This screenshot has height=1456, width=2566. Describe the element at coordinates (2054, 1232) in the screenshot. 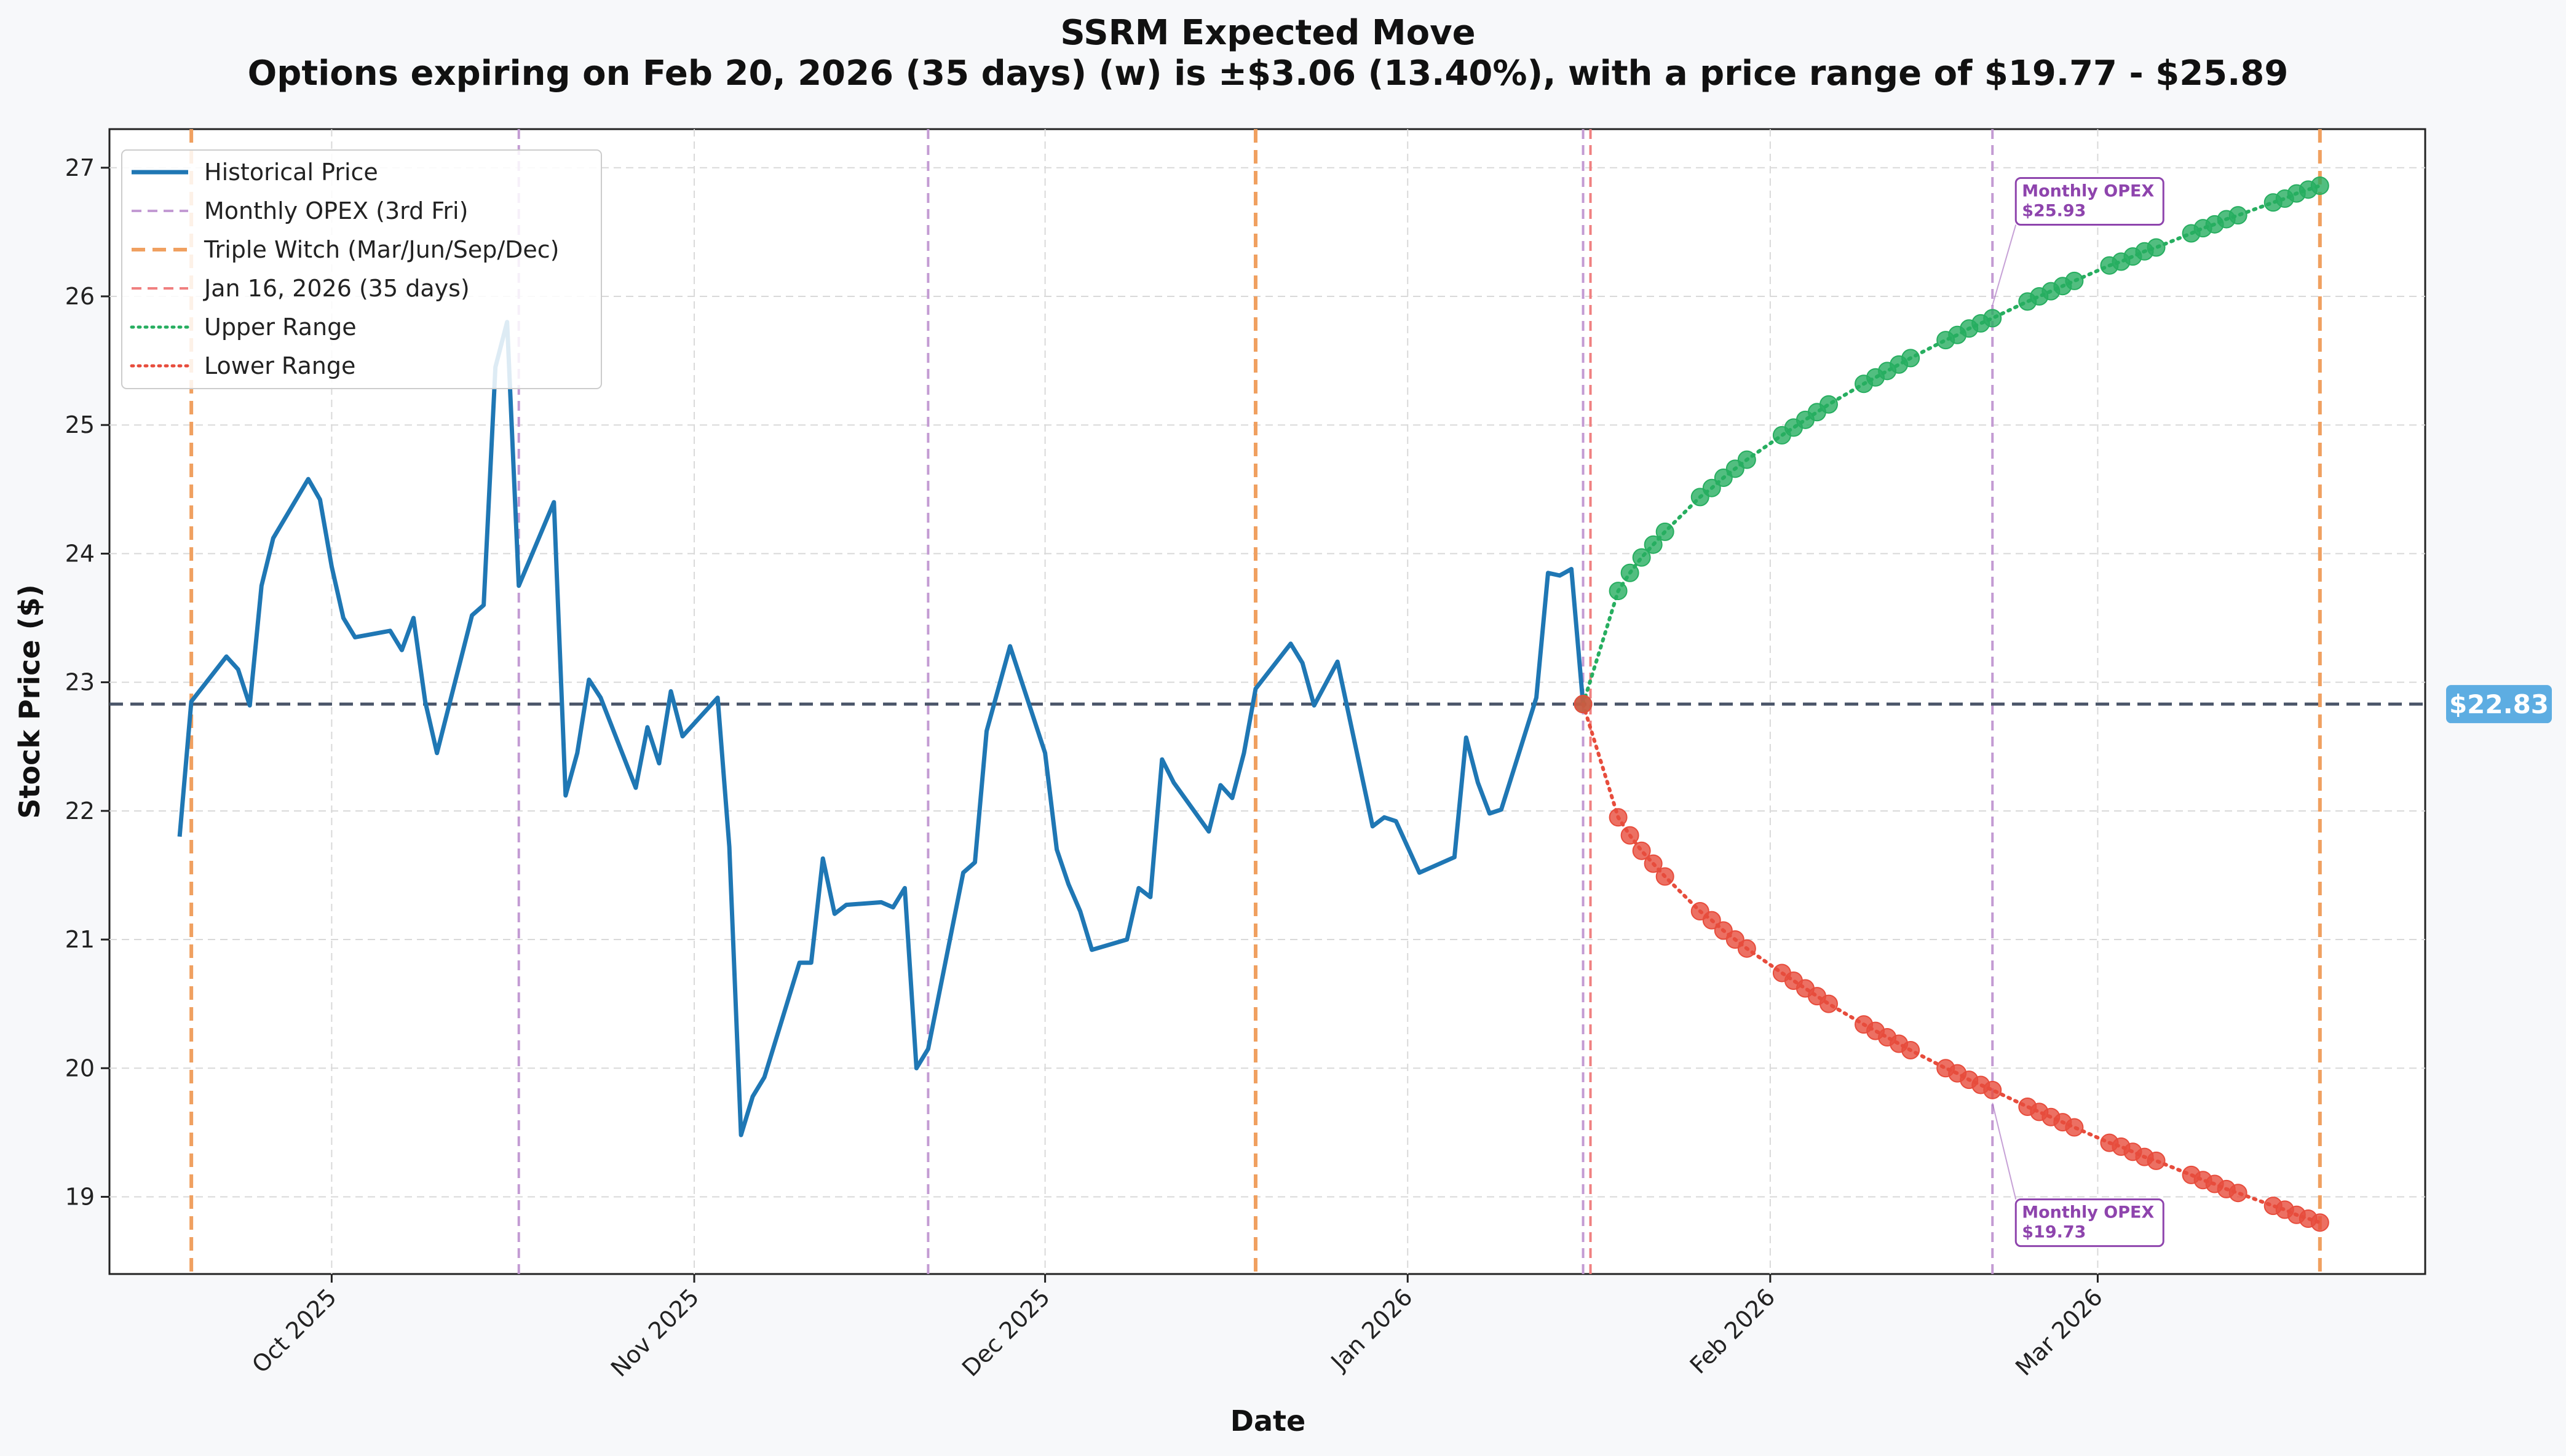

I see `opex-lower-annotation-value: $19.73` at that location.